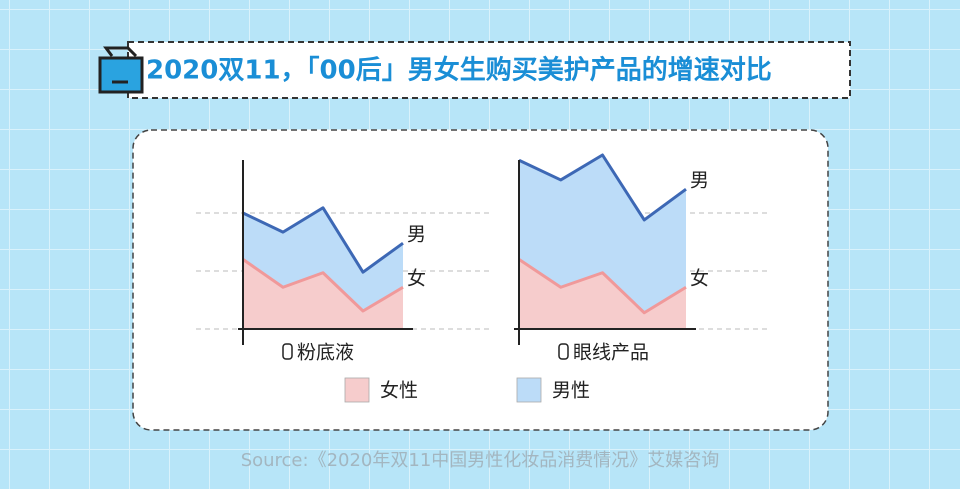 This screenshot has width=960, height=489. Describe the element at coordinates (121, 70) in the screenshot. I see `bag-icon` at that location.